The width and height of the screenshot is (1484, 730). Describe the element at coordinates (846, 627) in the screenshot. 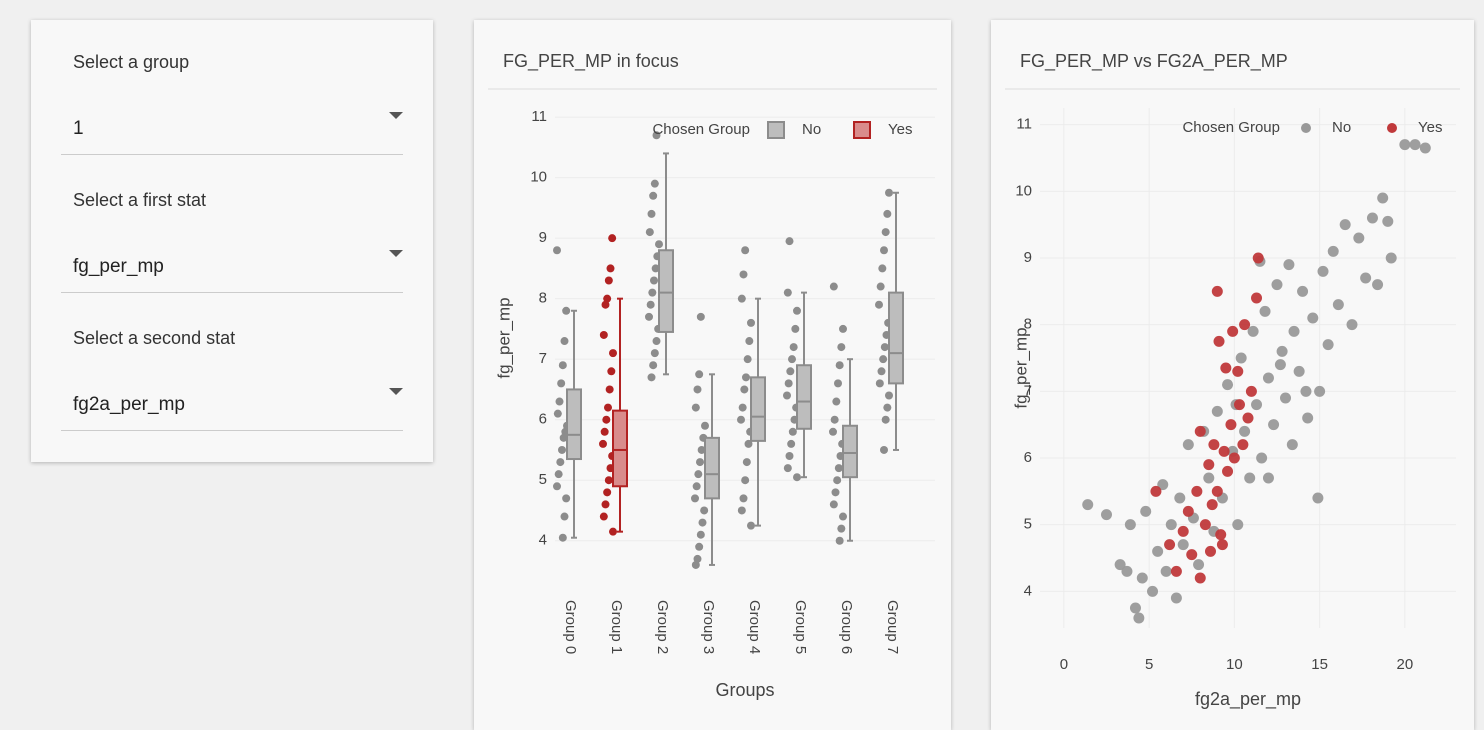

I see `x-tick-label: Group 6` at that location.